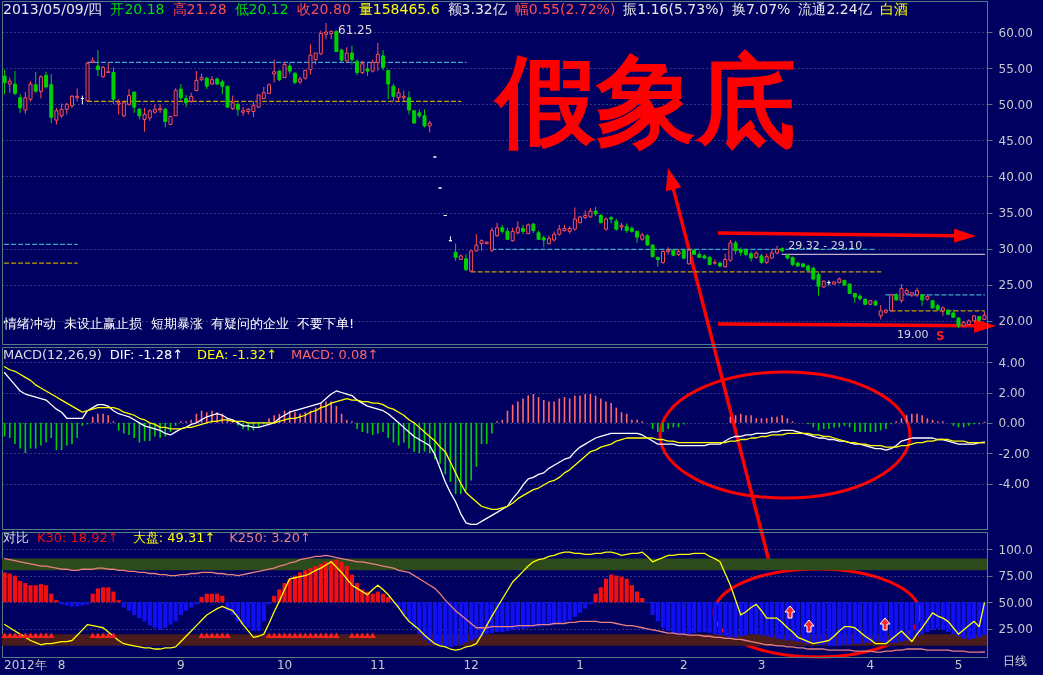 This screenshot has height=675, width=1043. What do you see at coordinates (1015, 249) in the screenshot?
I see `y-tick-label: 30.00` at bounding box center [1015, 249].